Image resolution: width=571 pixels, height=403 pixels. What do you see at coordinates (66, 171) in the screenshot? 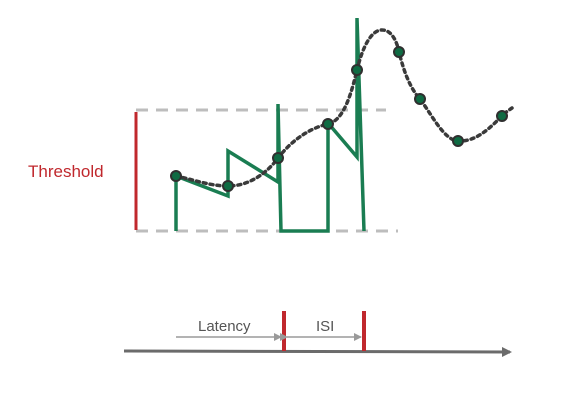
I see `threshold-label: Threshold` at bounding box center [66, 171].